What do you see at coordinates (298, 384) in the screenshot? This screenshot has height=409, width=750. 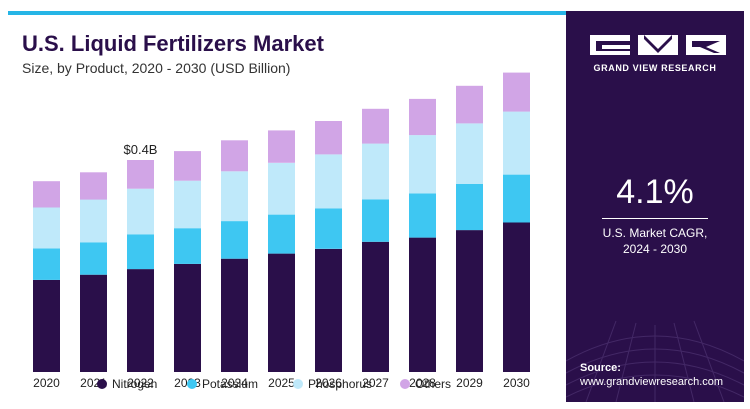 I see `legend-swatch-phosphorus` at bounding box center [298, 384].